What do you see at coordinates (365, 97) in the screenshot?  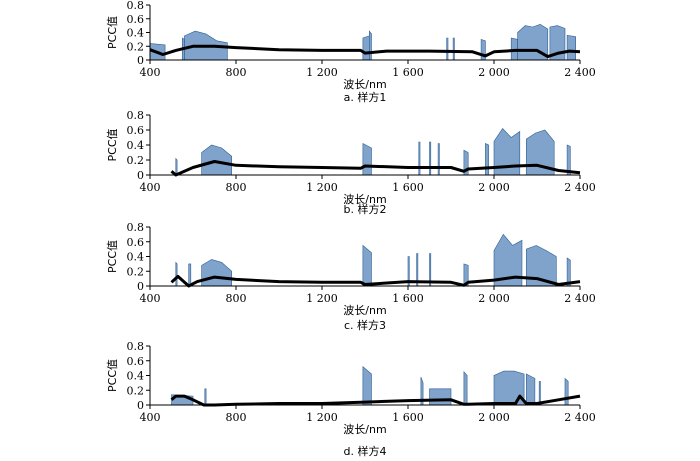 I see `panel-caption: a. 样方1` at bounding box center [365, 97].